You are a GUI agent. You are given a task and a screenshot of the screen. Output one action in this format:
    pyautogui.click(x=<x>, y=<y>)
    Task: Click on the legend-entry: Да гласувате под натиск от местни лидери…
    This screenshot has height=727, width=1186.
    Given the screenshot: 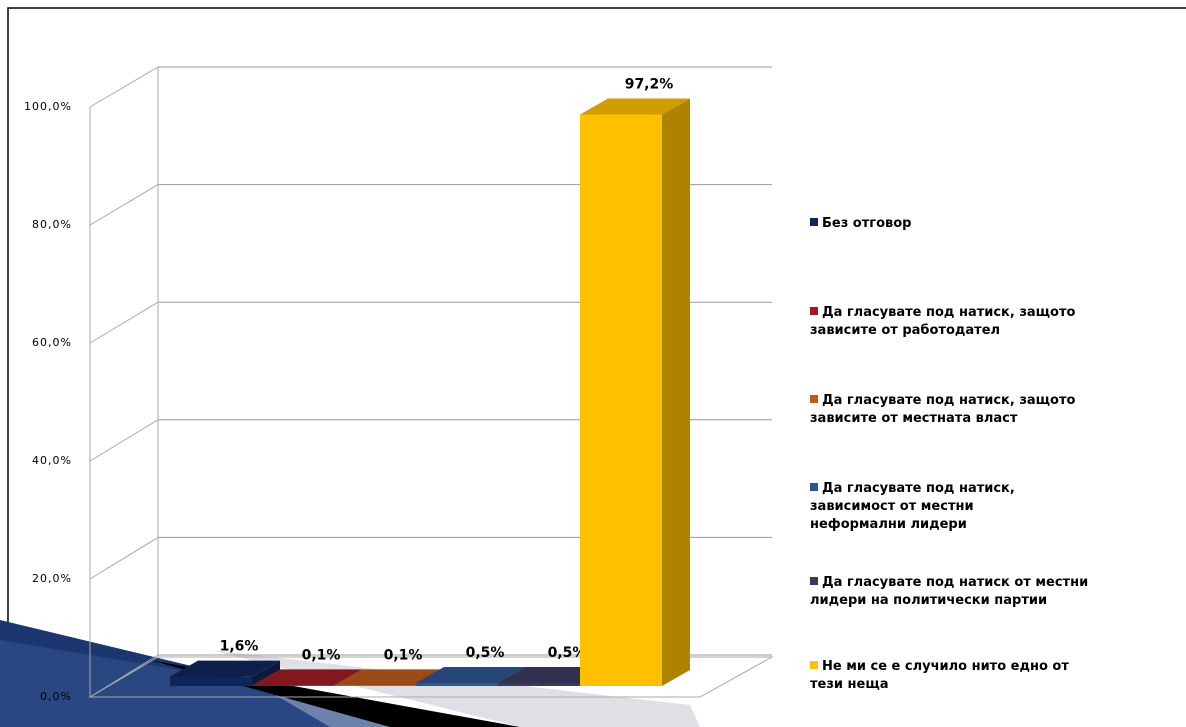 What is the action you would take?
    pyautogui.click(x=949, y=592)
    